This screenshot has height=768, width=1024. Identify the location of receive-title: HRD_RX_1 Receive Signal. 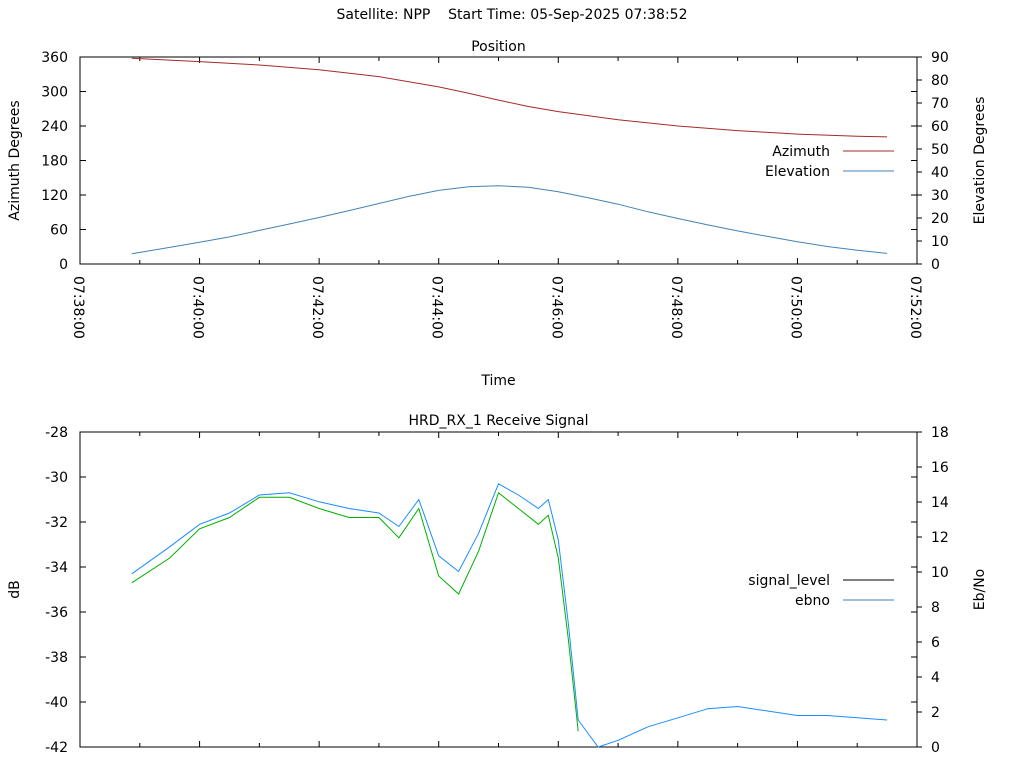
(499, 421).